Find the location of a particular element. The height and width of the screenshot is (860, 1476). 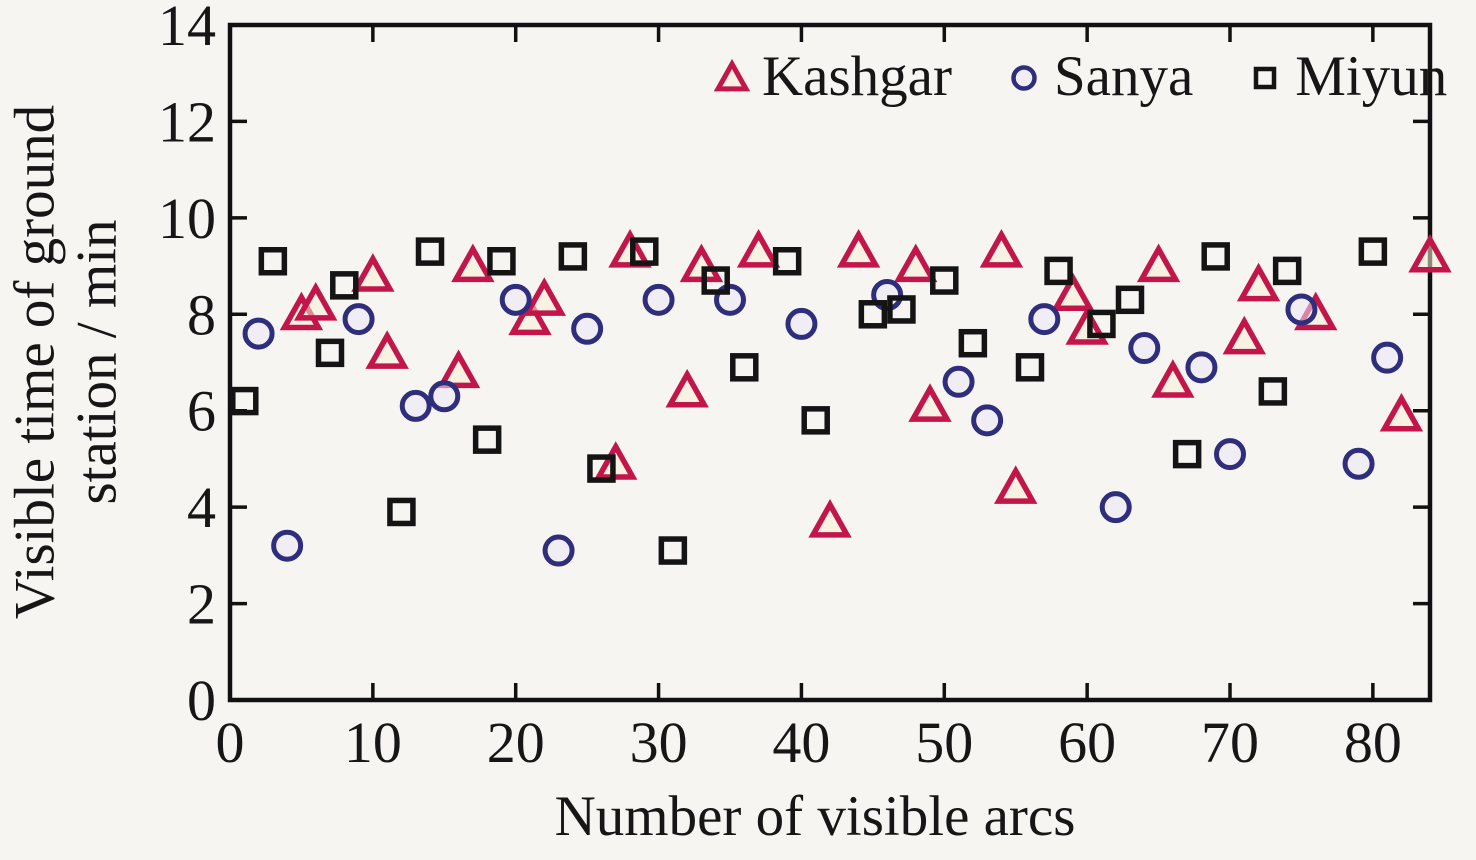

y-axis-title: Visible time of ground station / min is located at coordinates (65, 362).